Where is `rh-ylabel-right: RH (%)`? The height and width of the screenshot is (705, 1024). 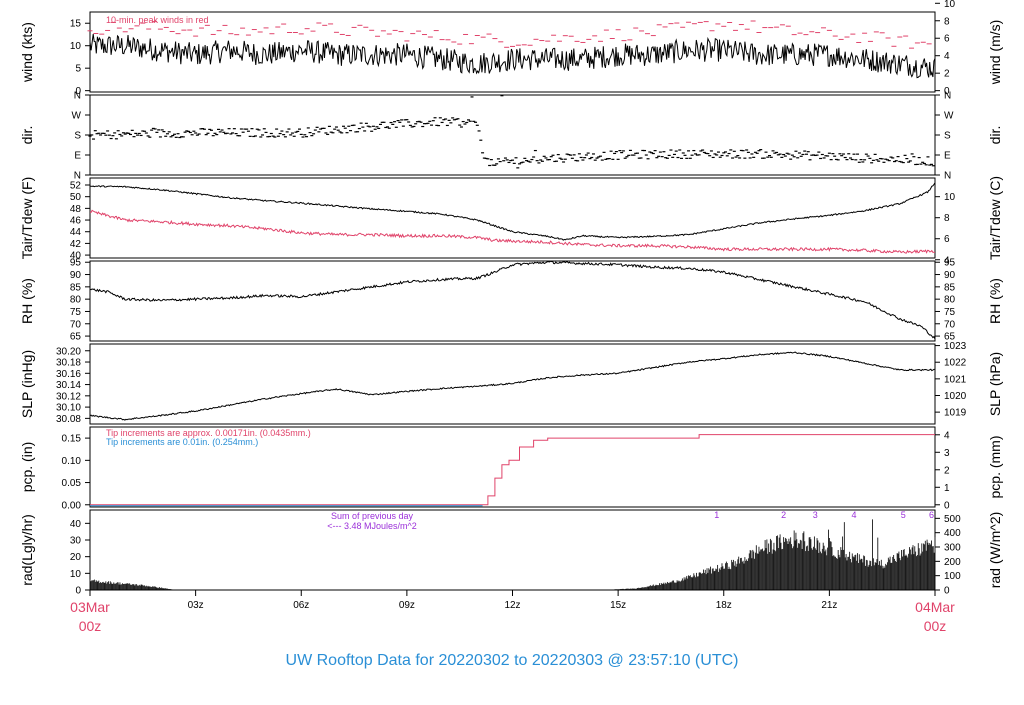
rh-ylabel-right: RH (%) is located at coordinates (995, 301).